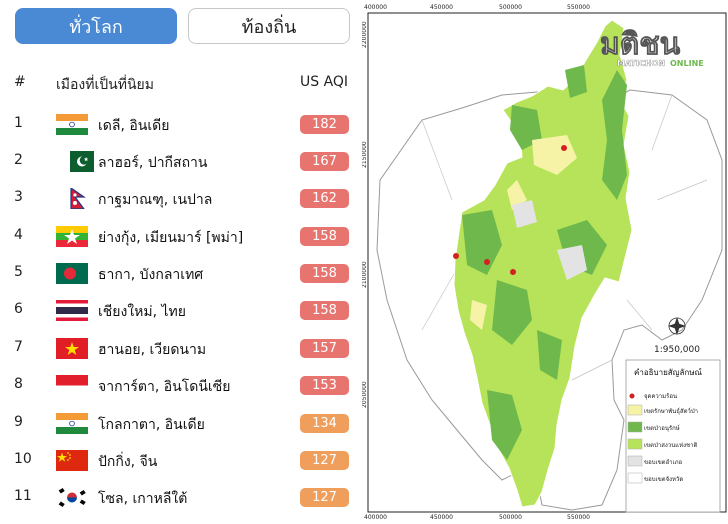  What do you see at coordinates (164, 387) in the screenshot?
I see `city-name: จาการ์ตา, อินโดนีเซีย` at bounding box center [164, 387].